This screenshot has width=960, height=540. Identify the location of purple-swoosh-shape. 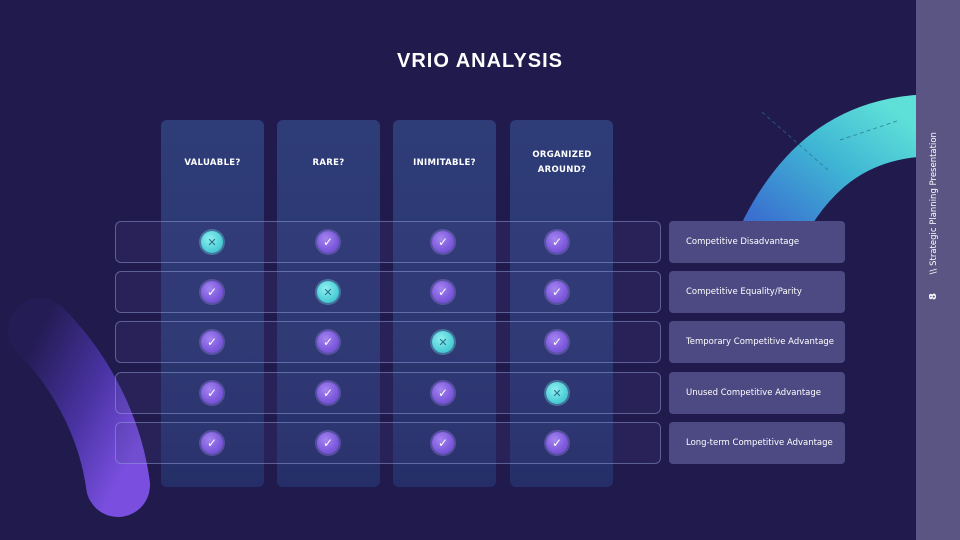
(79, 407).